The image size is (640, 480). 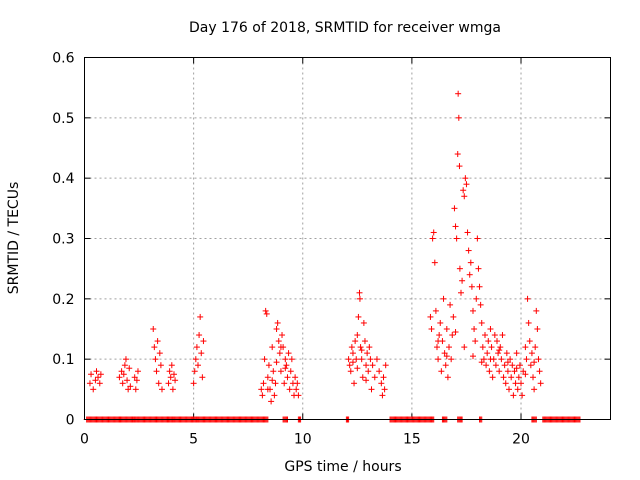 I want to click on y-tick-label: 0.5, so click(x=63, y=119).